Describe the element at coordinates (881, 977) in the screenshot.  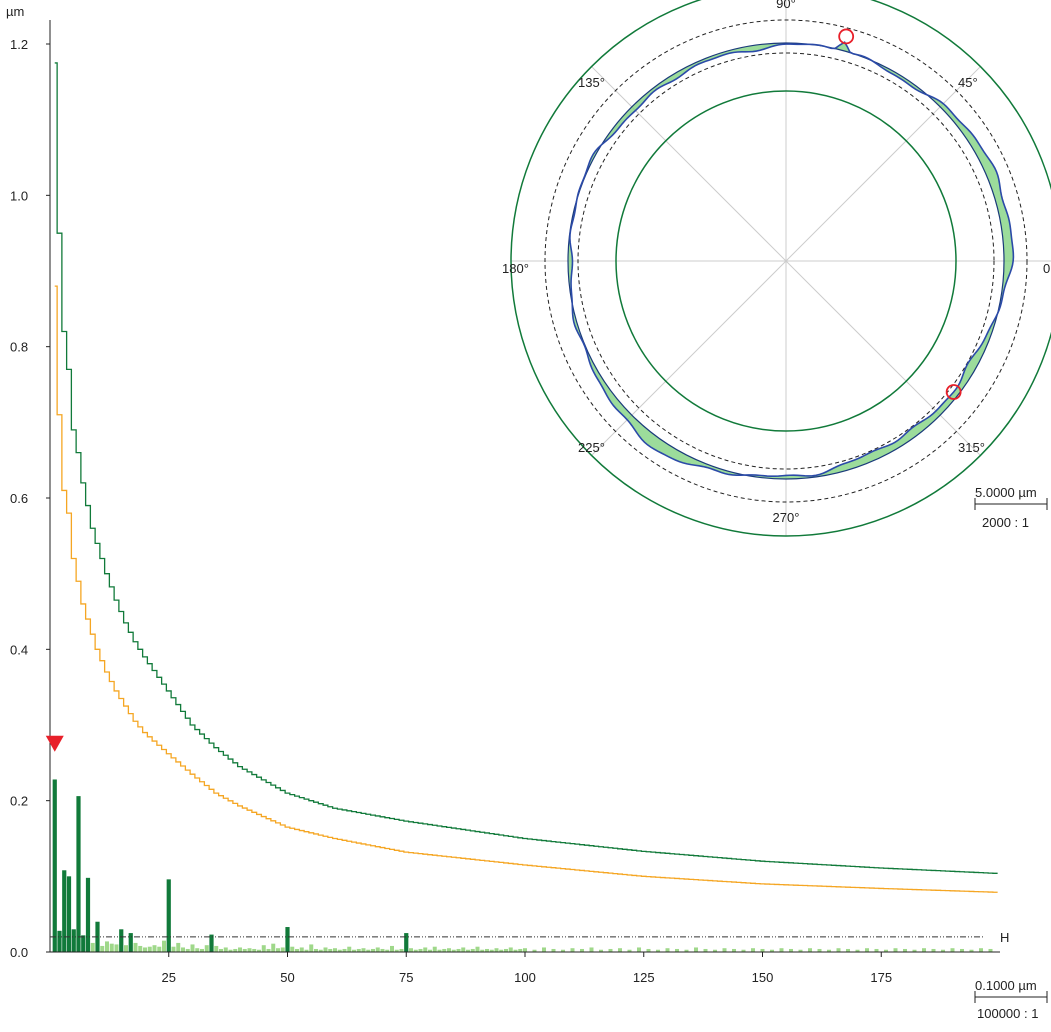
I see `x-tick-label: 175` at that location.